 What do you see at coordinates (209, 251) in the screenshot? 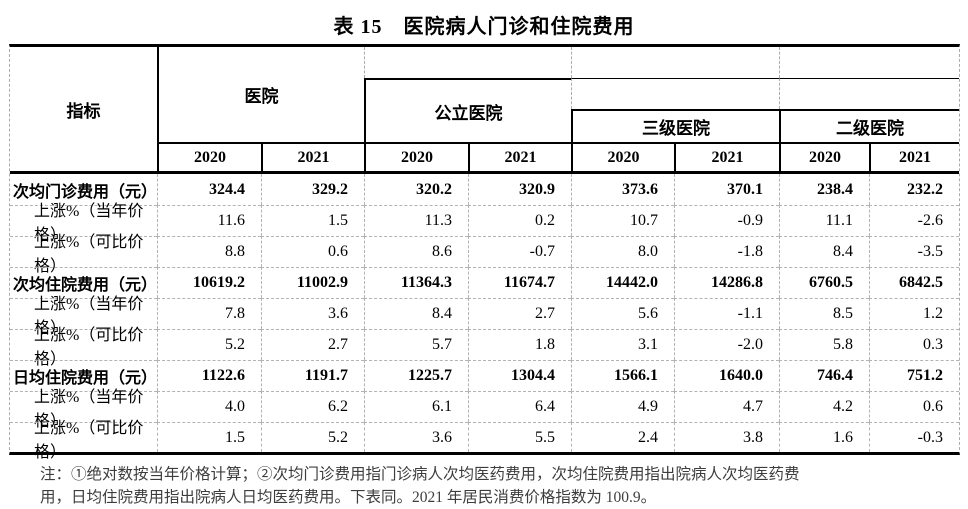
I see `value-cell: 8.8` at bounding box center [209, 251].